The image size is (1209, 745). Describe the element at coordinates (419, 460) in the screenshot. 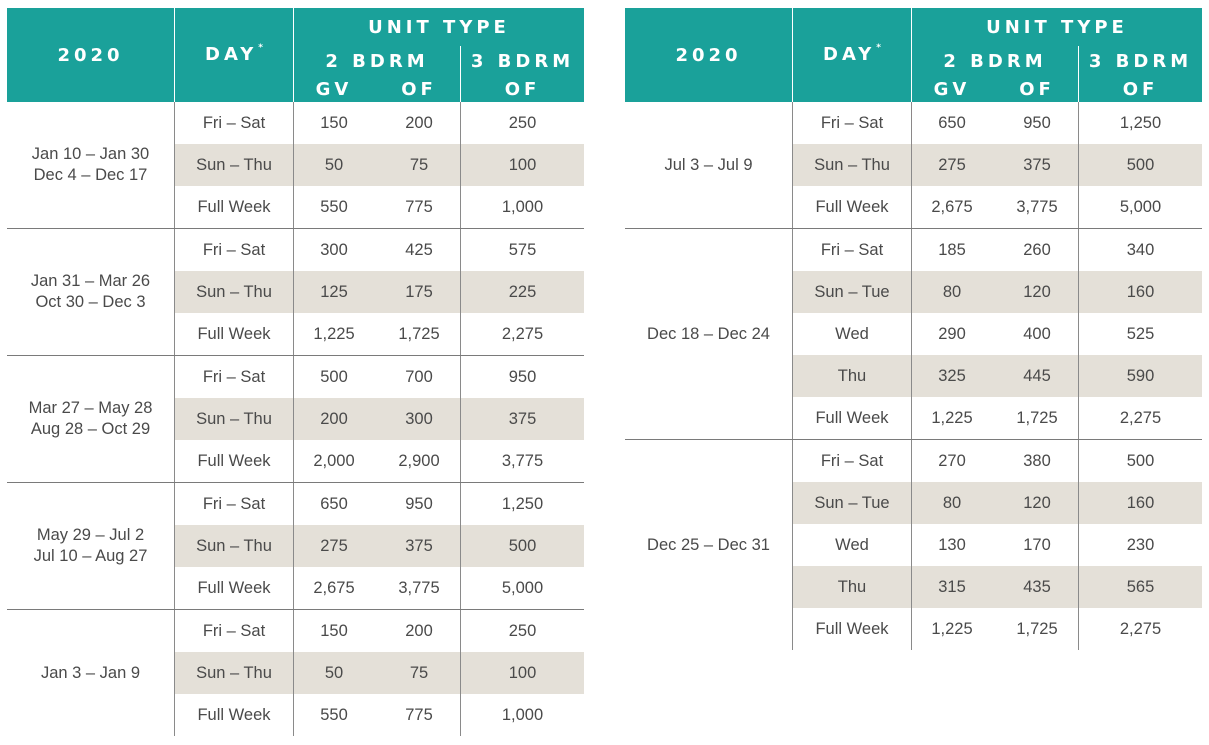

I see `of-2bdrm-cell: 2,900` at that location.